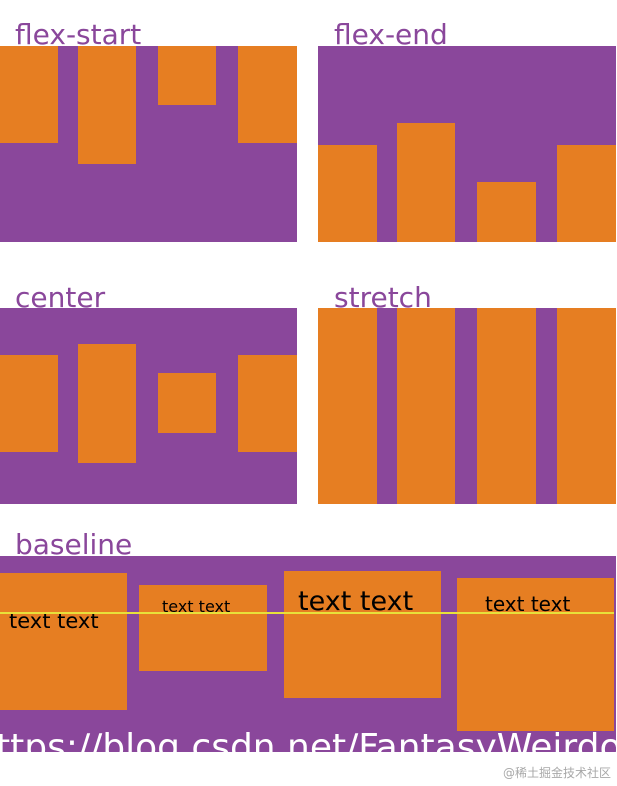 The image size is (617, 786). I want to click on baseline-item-1: text text, so click(63, 641).